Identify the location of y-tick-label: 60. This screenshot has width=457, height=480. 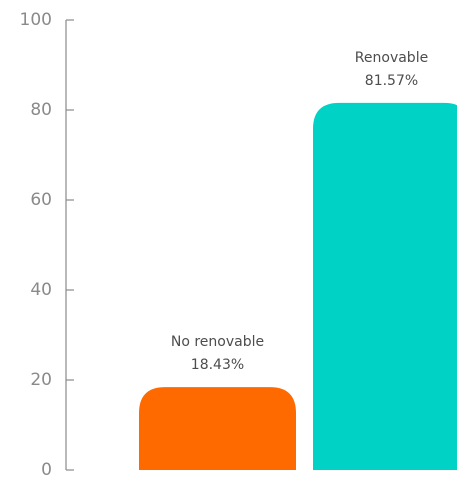
(41, 200).